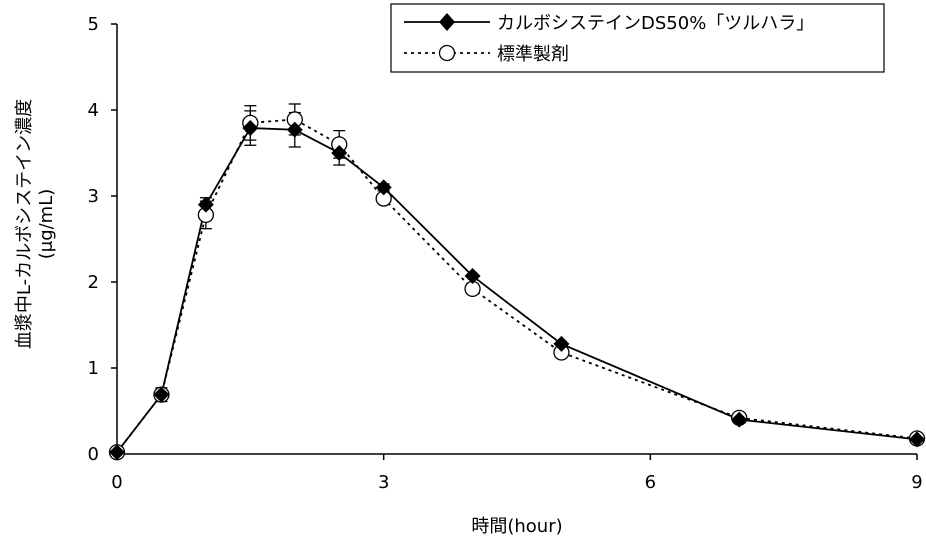 The height and width of the screenshot is (545, 926). I want to click on y-tick-label: 3, so click(93, 196).